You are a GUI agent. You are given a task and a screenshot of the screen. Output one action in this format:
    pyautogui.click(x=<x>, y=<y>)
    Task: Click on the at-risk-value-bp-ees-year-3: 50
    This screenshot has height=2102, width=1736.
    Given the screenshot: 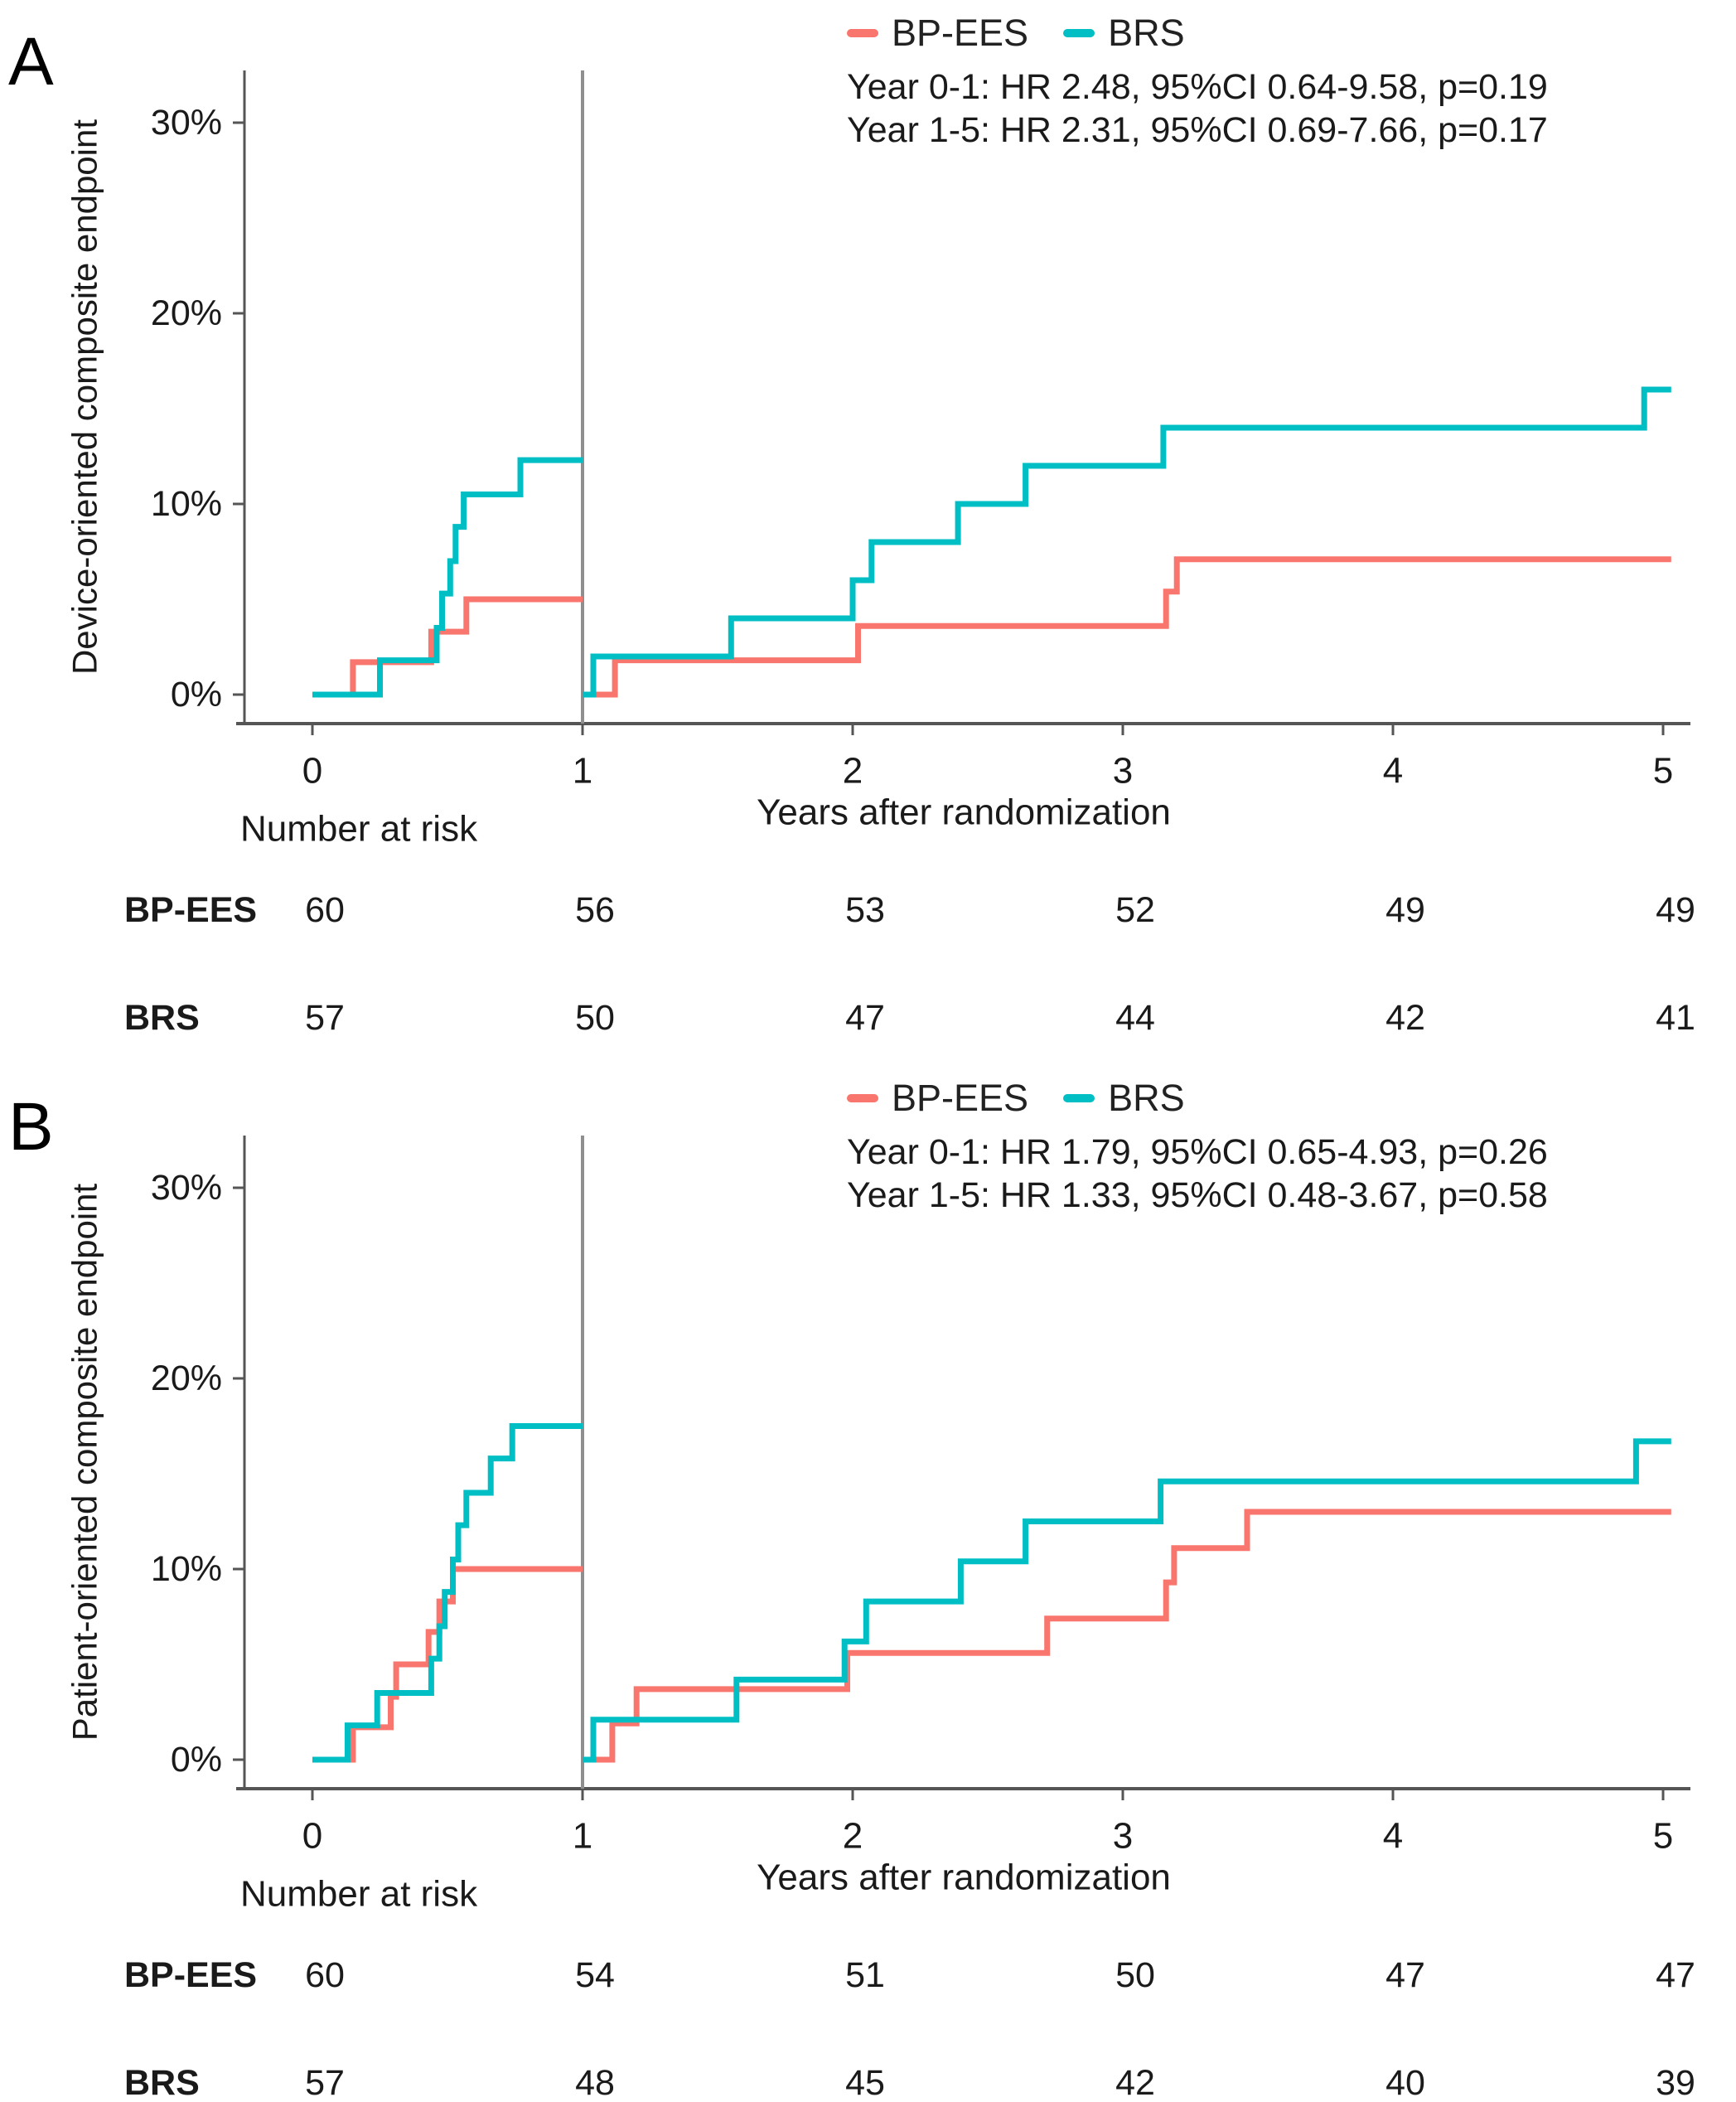 What is the action you would take?
    pyautogui.click(x=1135, y=1975)
    